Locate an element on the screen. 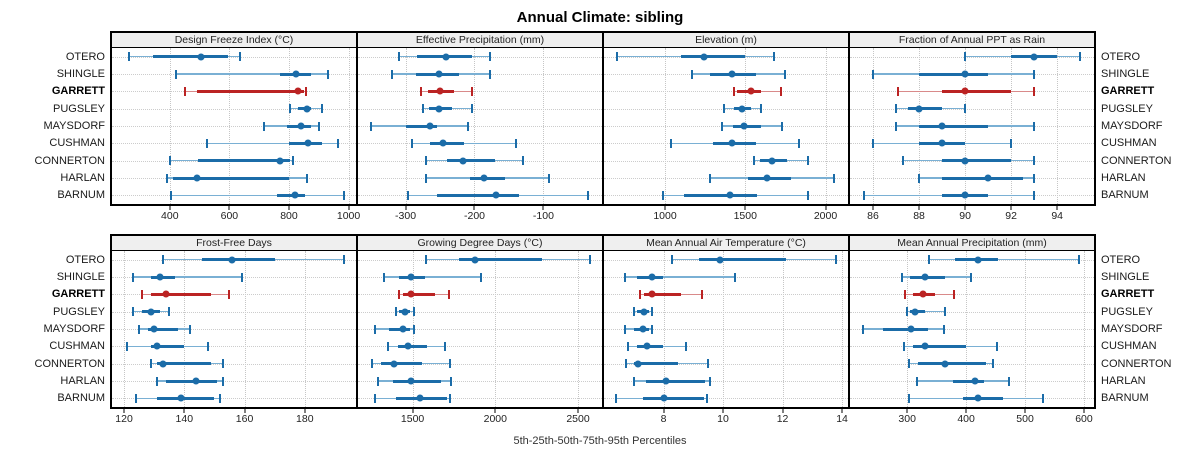  percentile-row-otero is located at coordinates (726, 260).